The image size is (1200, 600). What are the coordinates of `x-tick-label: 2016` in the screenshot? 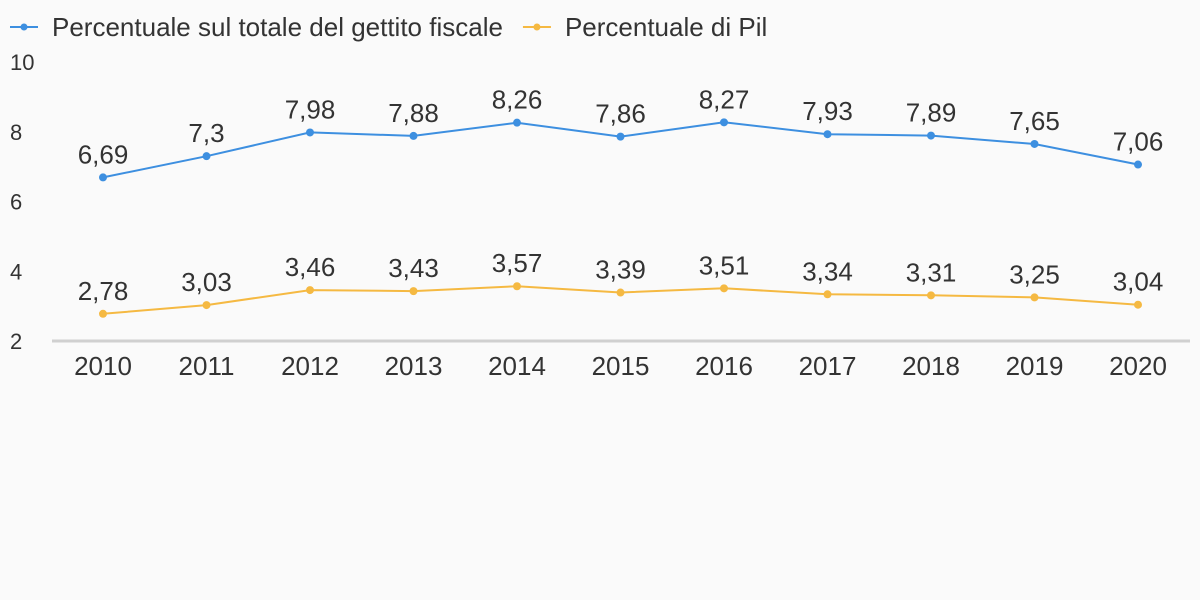 It's located at (724, 366).